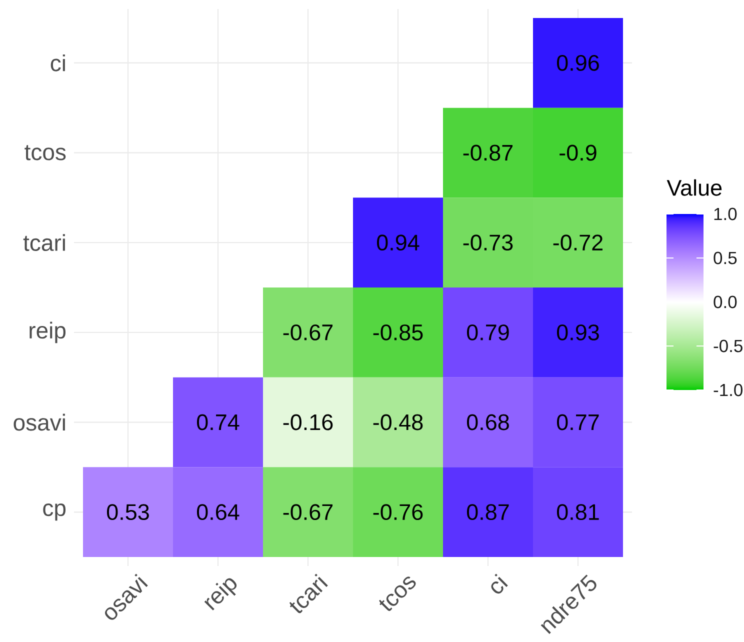 The height and width of the screenshot is (642, 744). Describe the element at coordinates (577, 422) in the screenshot. I see `data-label: 0.77` at that location.